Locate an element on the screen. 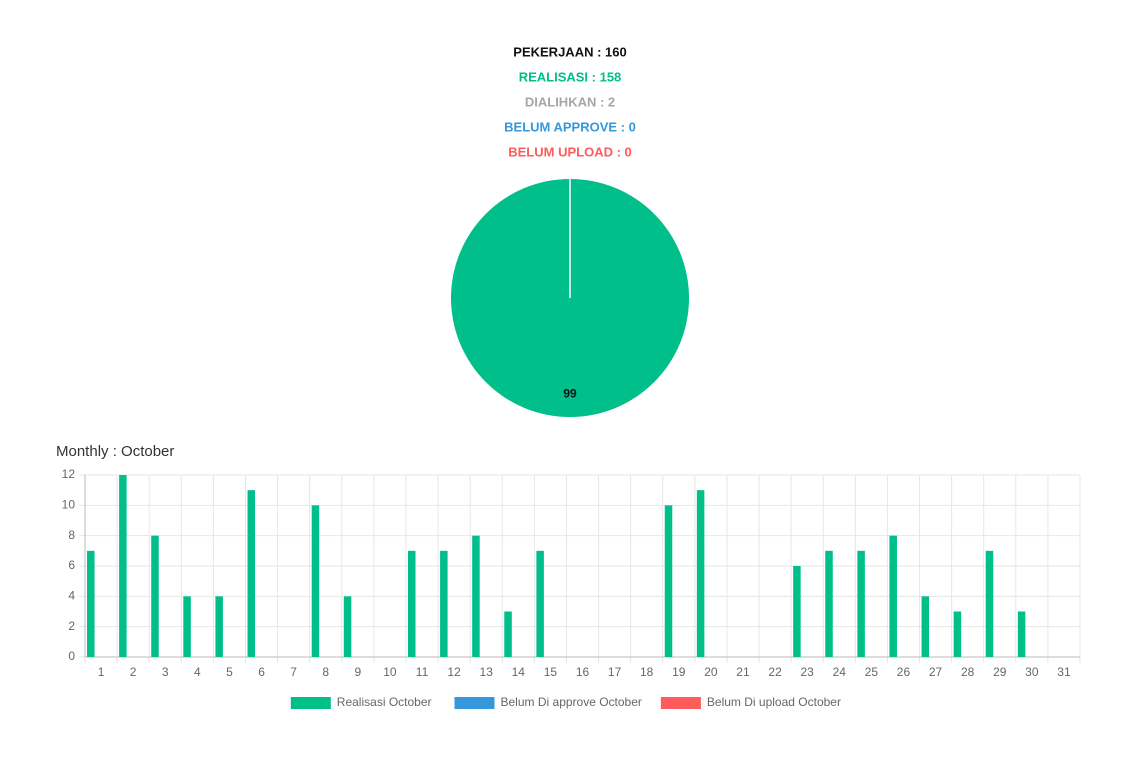  x-tick-label: 27 is located at coordinates (936, 672).